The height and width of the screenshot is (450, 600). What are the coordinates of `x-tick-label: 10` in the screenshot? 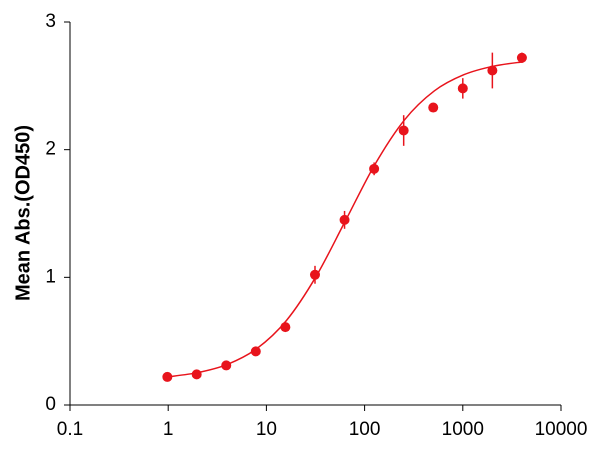 It's located at (266, 429).